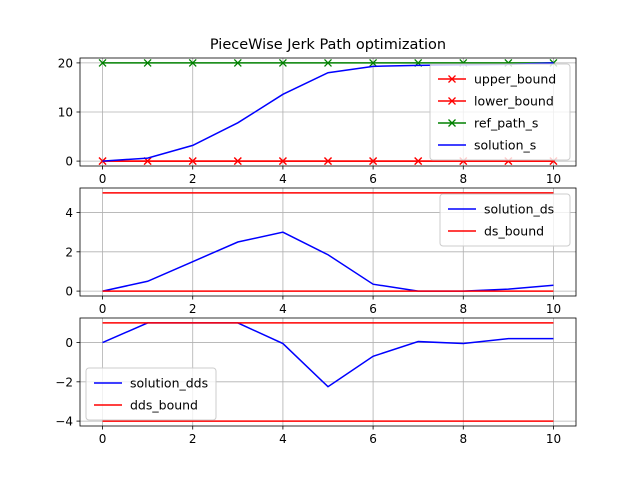  Describe the element at coordinates (506, 123) in the screenshot. I see `legend-label-ref_path_s: ref_path_s` at that location.